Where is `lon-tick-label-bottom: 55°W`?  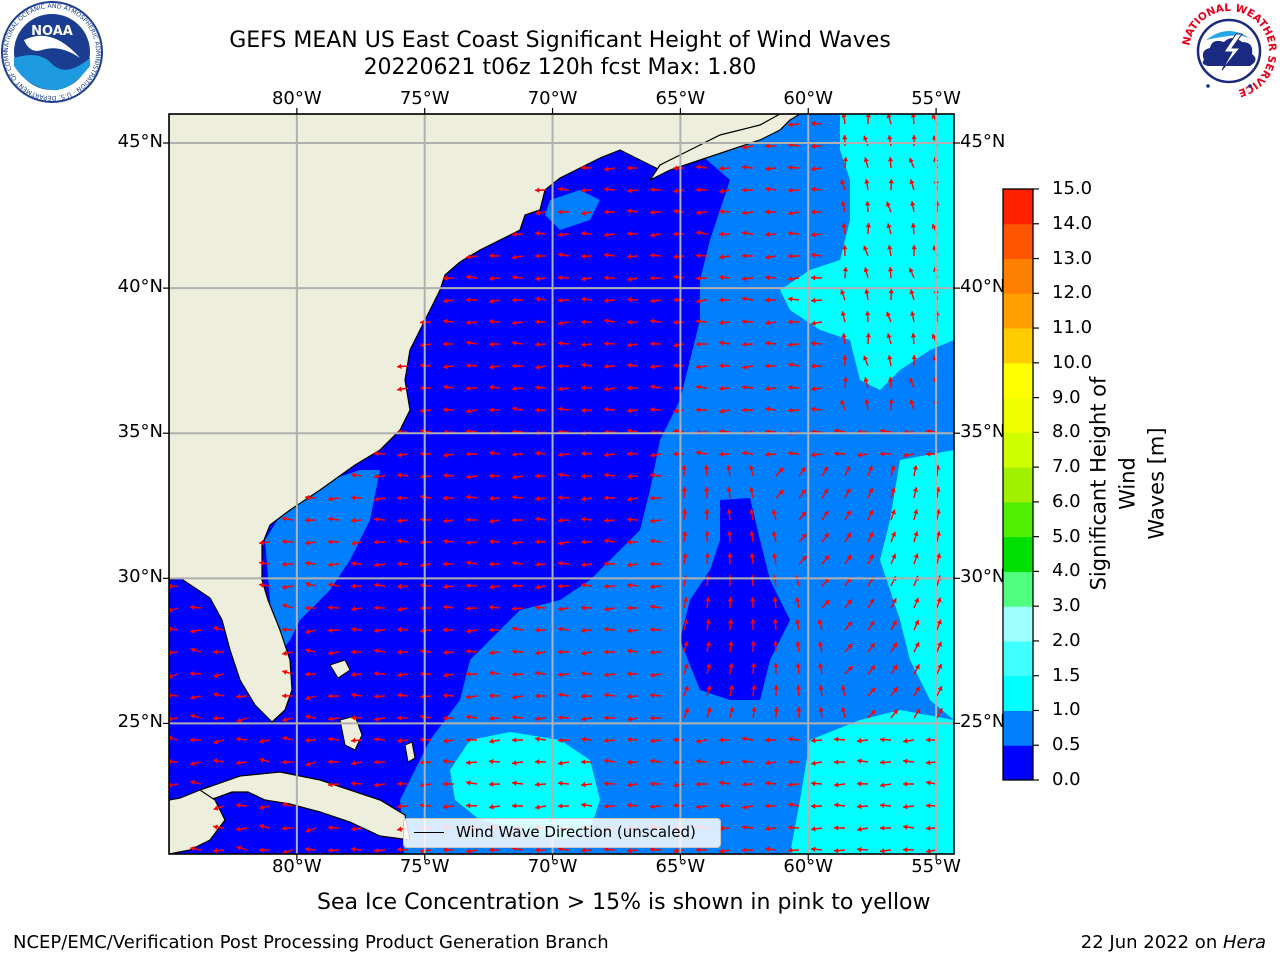
lon-tick-label-bottom: 55°W is located at coordinates (936, 866).